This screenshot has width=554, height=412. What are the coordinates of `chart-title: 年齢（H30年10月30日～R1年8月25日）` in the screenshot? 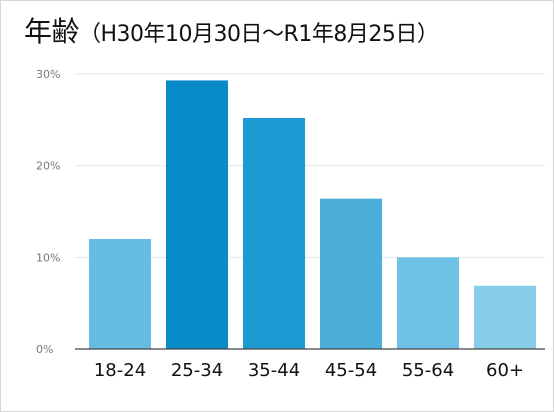 It's located at (231, 30).